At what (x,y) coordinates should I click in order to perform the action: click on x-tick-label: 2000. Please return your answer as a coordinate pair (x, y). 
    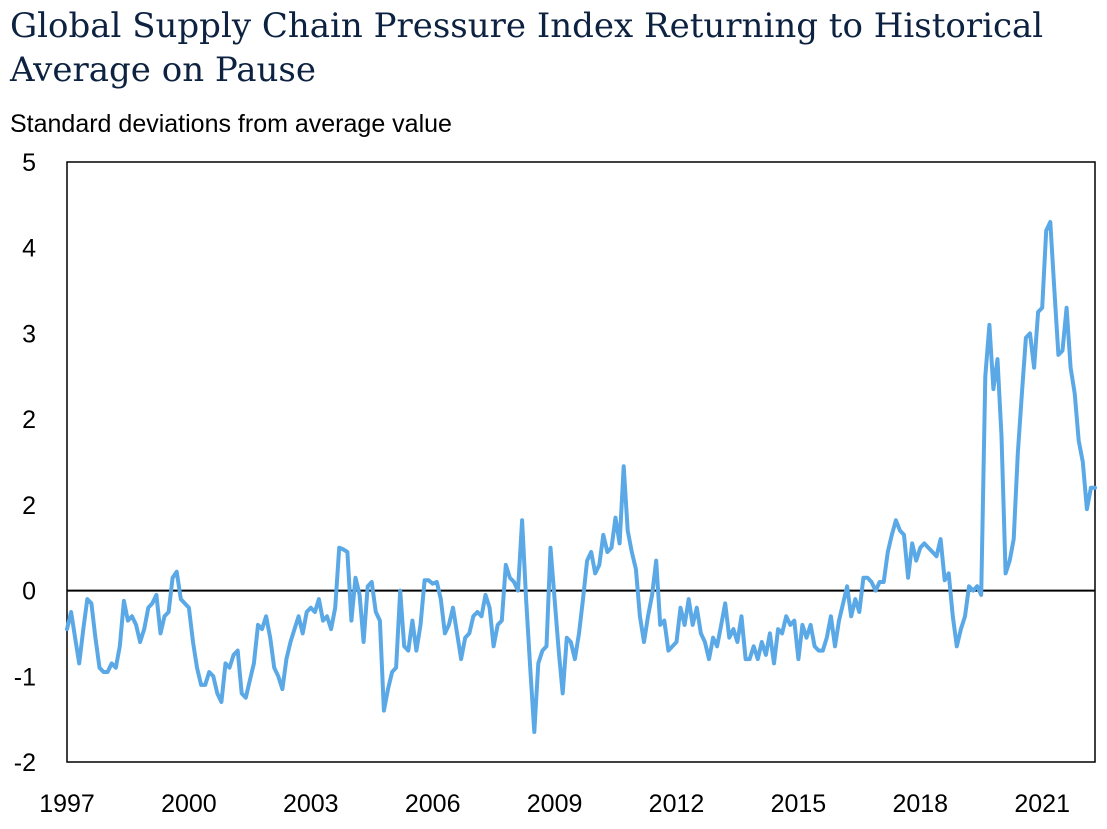
    Looking at the image, I should click on (189, 804).